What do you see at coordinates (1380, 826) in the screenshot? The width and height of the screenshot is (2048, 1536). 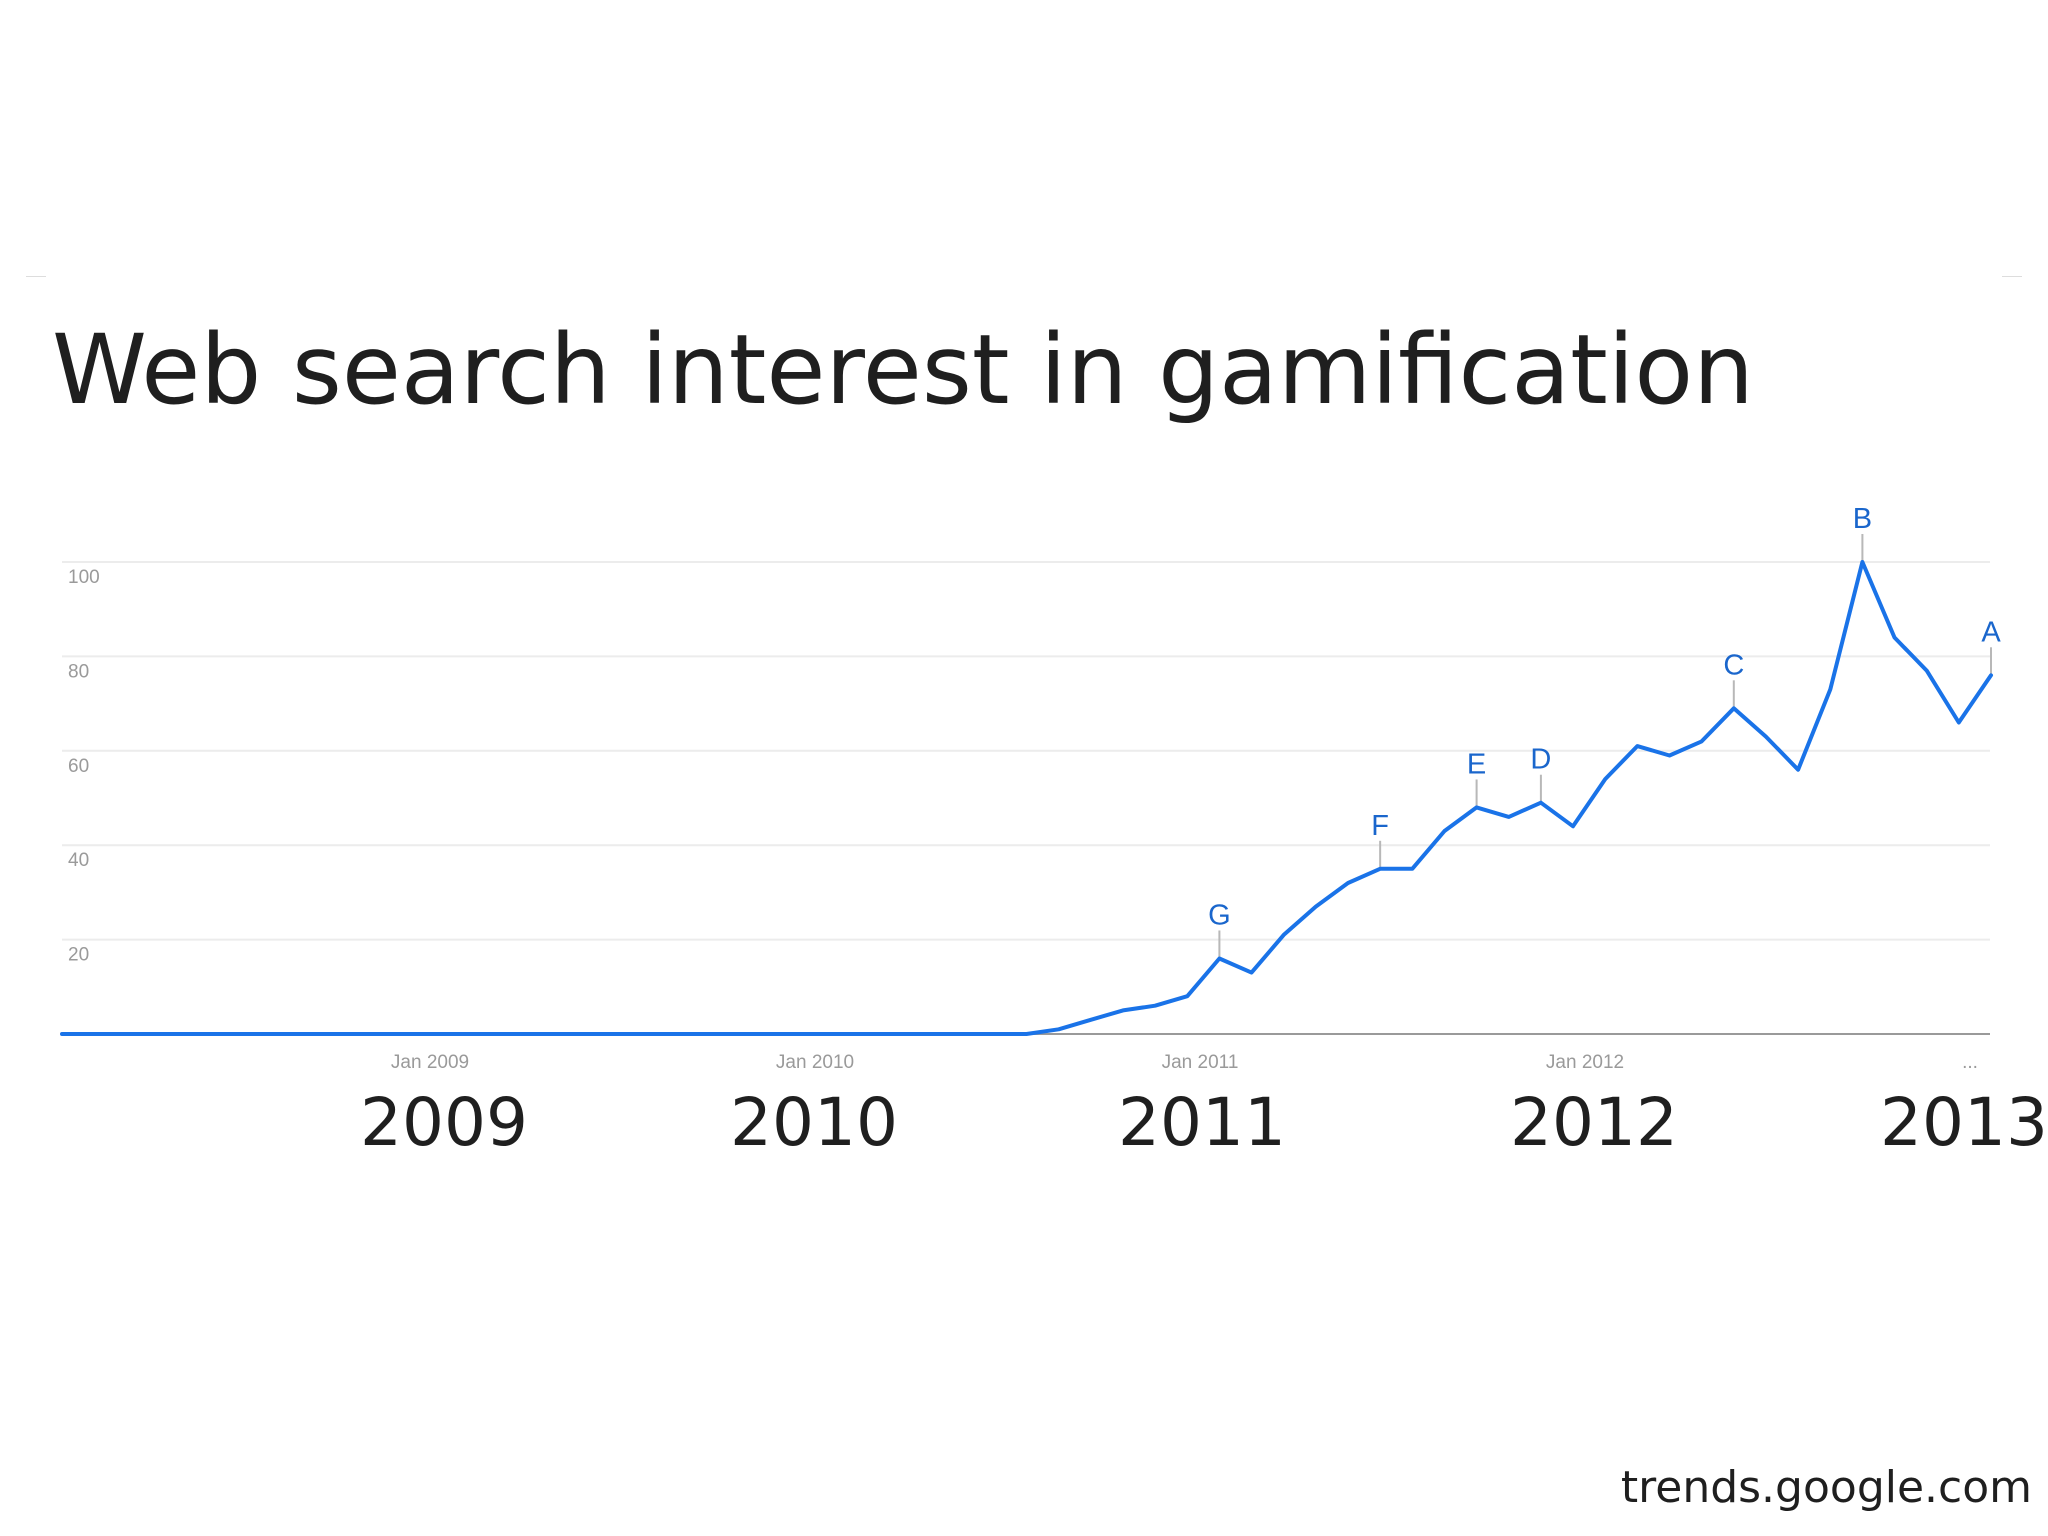 I see `annotation-label-f: F` at bounding box center [1380, 826].